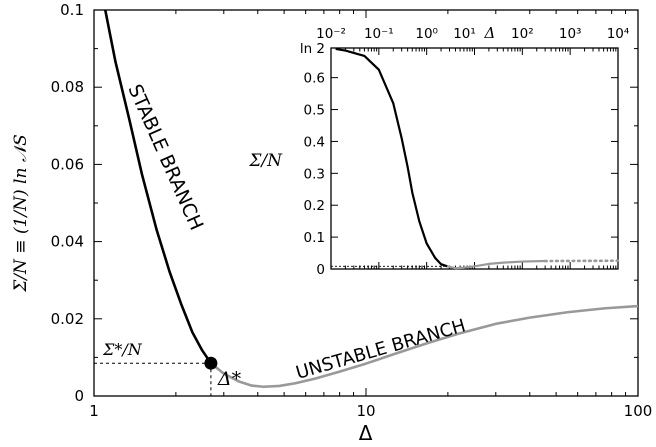 The width and height of the screenshot is (656, 447). Describe the element at coordinates (314, 174) in the screenshot. I see `inset-y-tick-label: 0.3` at that location.